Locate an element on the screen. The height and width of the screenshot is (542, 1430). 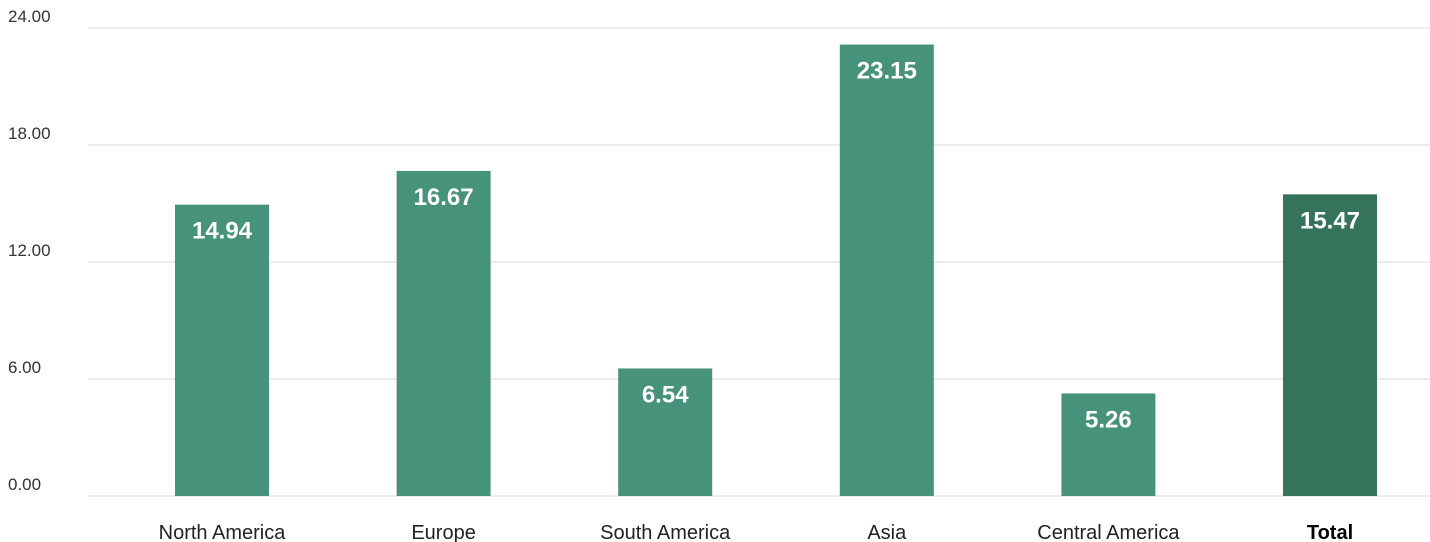
y-tick-label: 12.00 is located at coordinates (29, 250).